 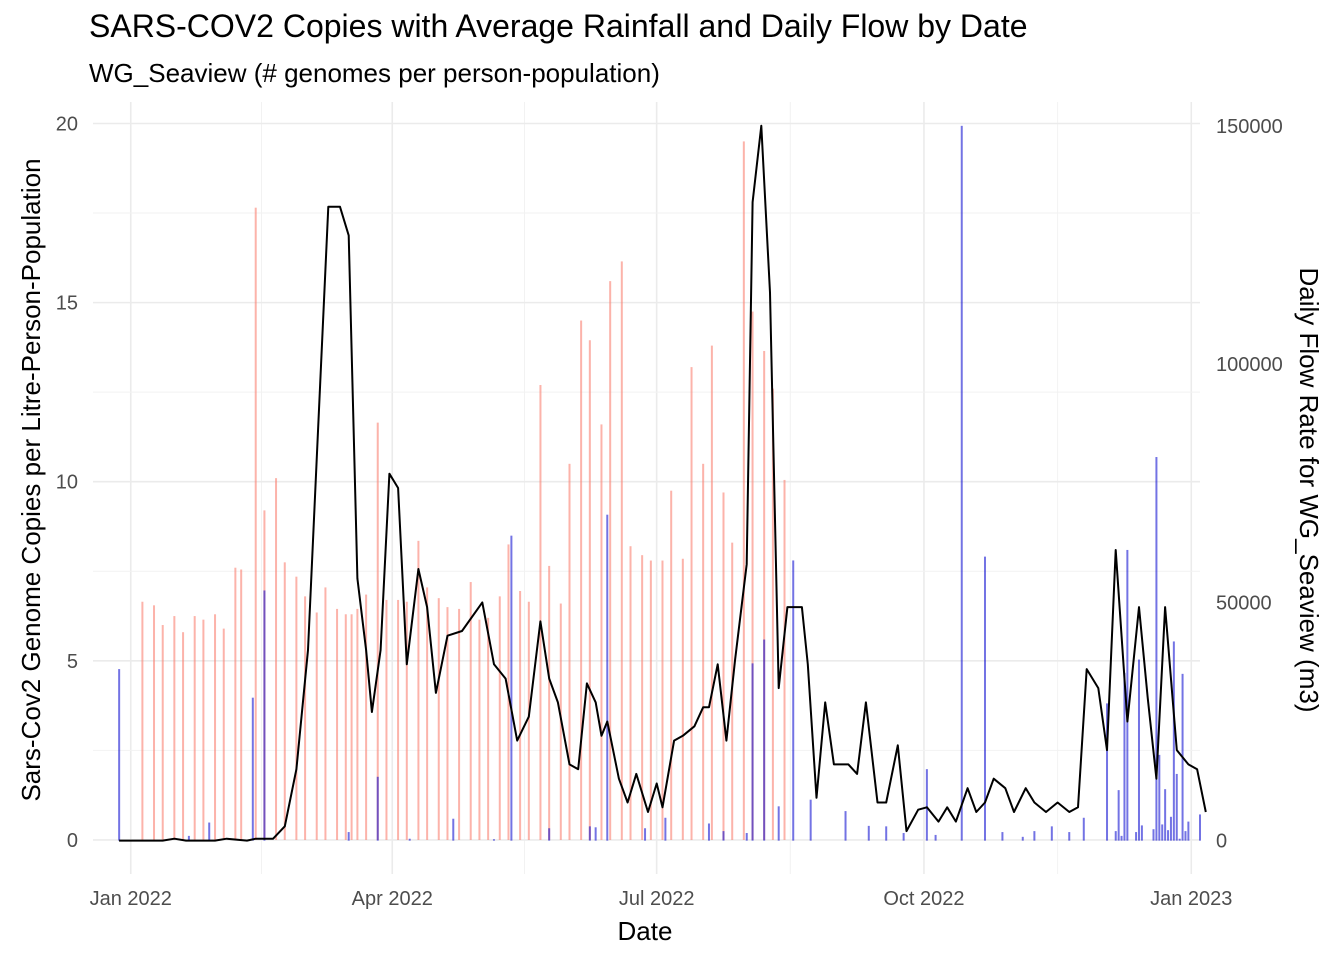 What do you see at coordinates (1249, 365) in the screenshot?
I see `y-right-tick-label: 100000` at bounding box center [1249, 365].